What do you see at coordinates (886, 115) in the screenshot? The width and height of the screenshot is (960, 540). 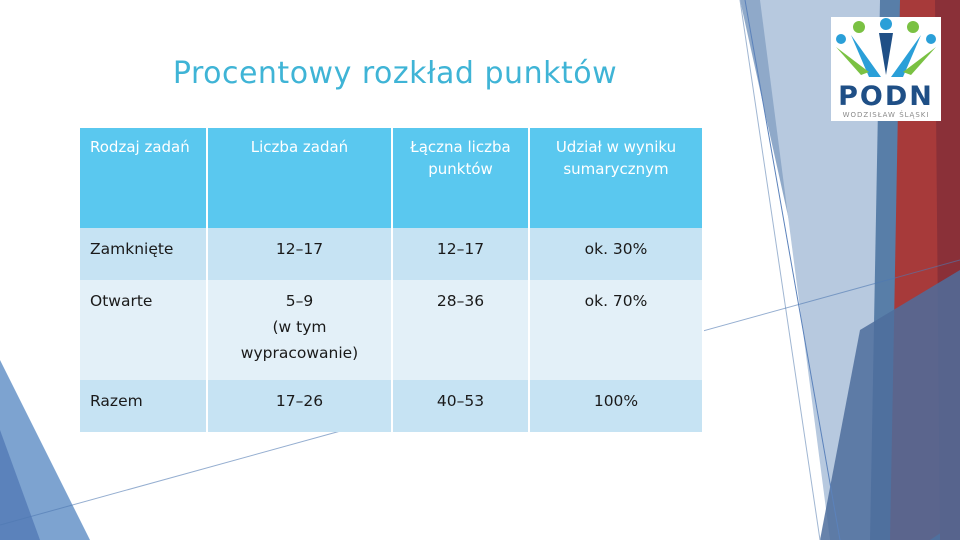 I see `logo-subtext: WODZISŁAW ŚLĄSKI` at bounding box center [886, 115].